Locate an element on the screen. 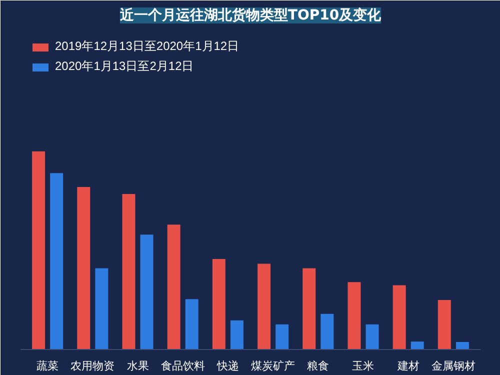 The width and height of the screenshot is (500, 375). x-tick-label: 金属钢材 is located at coordinates (453, 366).